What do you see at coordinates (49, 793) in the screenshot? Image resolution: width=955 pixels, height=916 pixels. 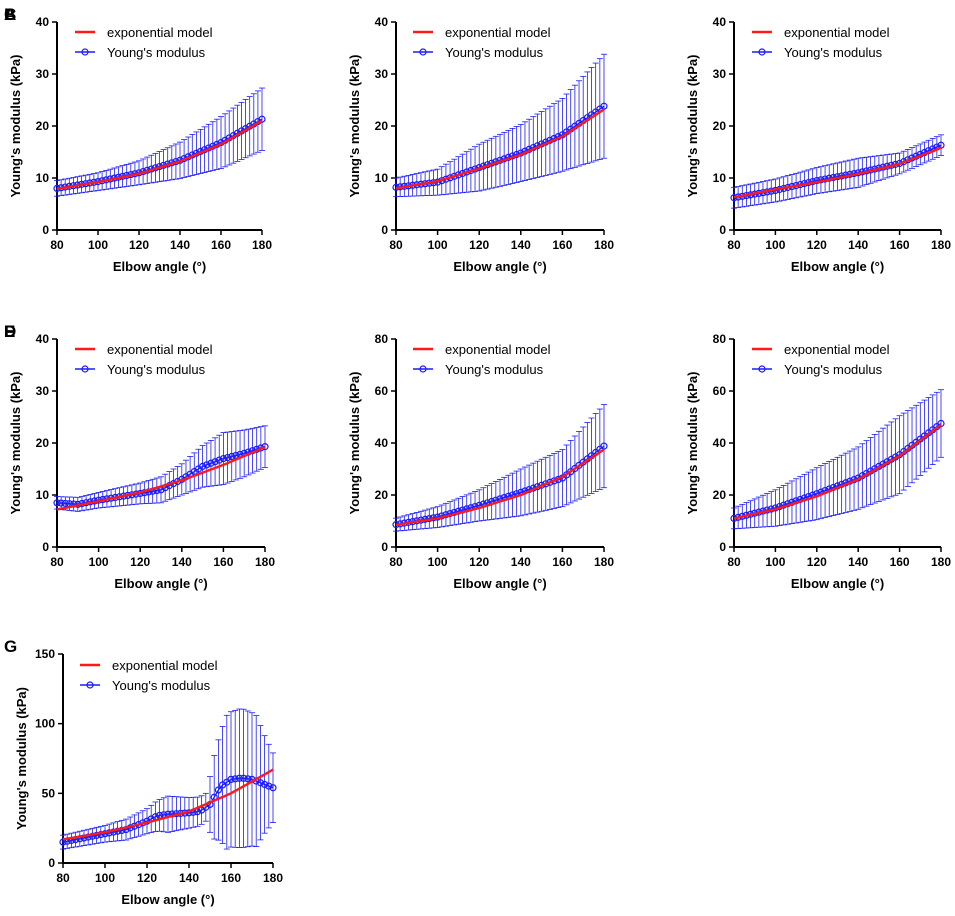 I see `y-tick-label: 50` at bounding box center [49, 793].